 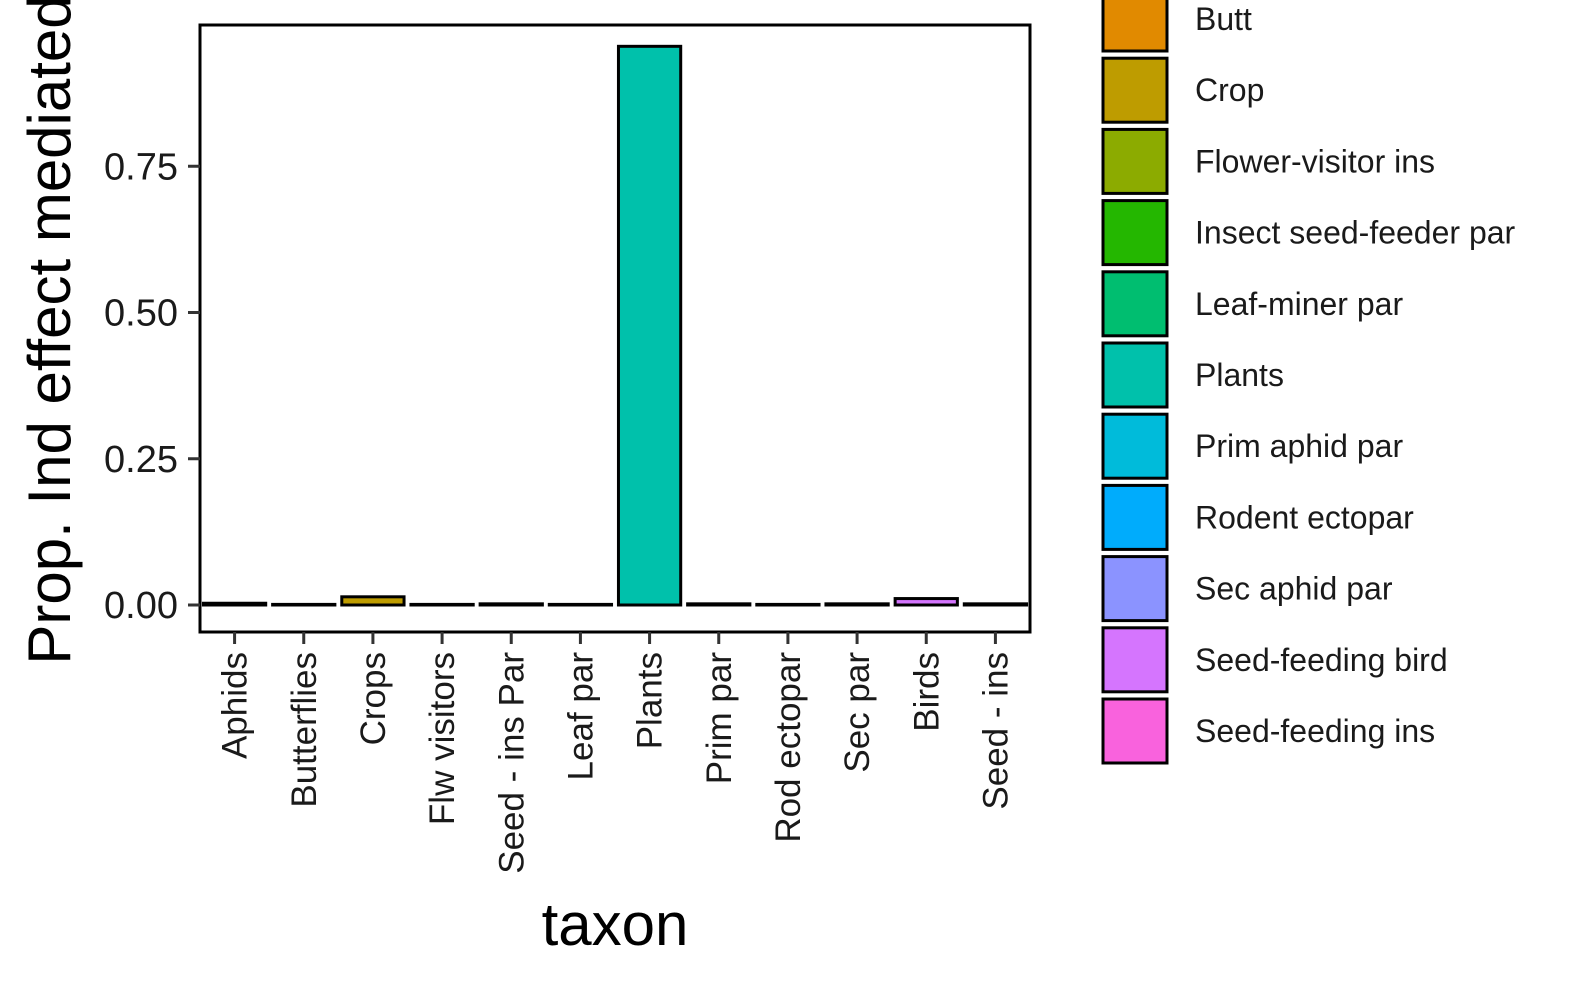 I want to click on legend-label: Butt, so click(x=1223, y=19).